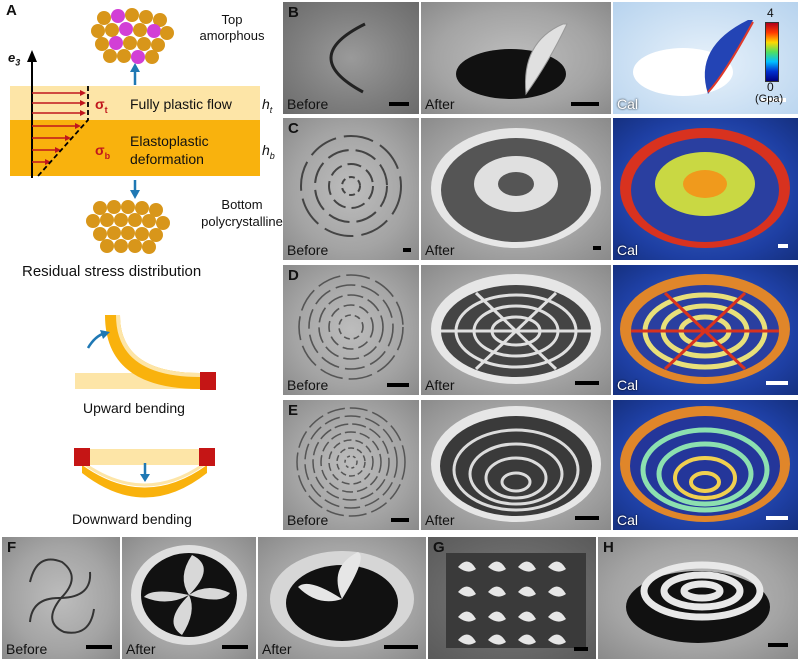 The height and width of the screenshot is (661, 800). What do you see at coordinates (128, 227) in the screenshot?
I see `polycrystalline-atoms` at bounding box center [128, 227].